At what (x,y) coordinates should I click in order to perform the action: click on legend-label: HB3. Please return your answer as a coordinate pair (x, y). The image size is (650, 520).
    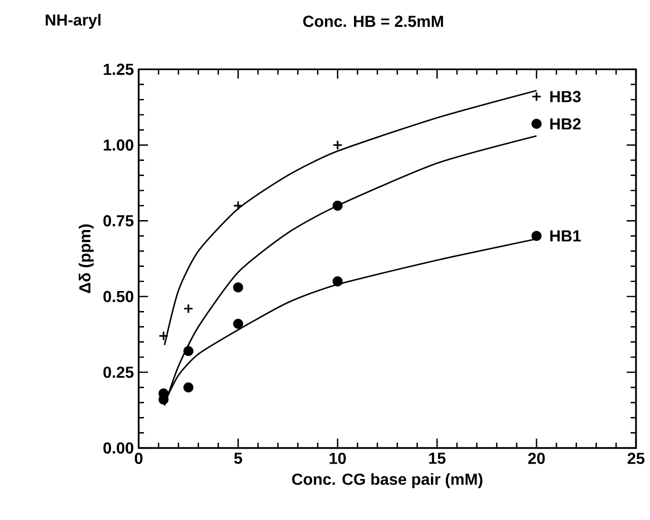
    Looking at the image, I should click on (565, 96).